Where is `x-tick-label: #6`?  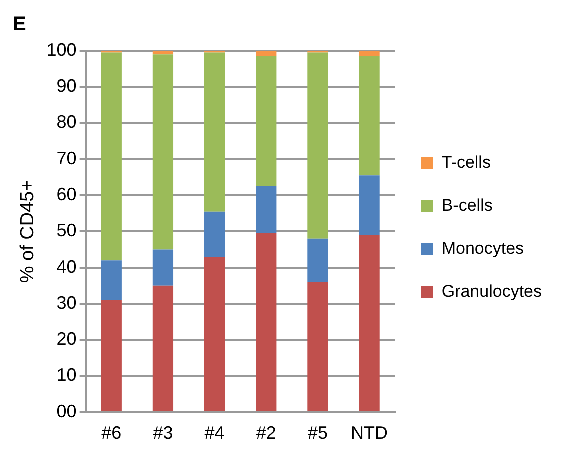 x-tick-label: #6 is located at coordinates (112, 433).